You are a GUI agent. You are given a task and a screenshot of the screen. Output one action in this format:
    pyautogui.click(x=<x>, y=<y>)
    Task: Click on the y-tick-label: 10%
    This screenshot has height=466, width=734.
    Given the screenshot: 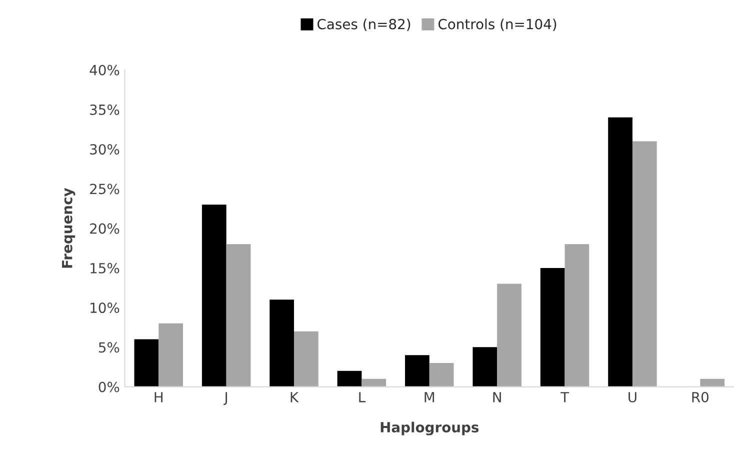 What is the action you would take?
    pyautogui.click(x=105, y=308)
    